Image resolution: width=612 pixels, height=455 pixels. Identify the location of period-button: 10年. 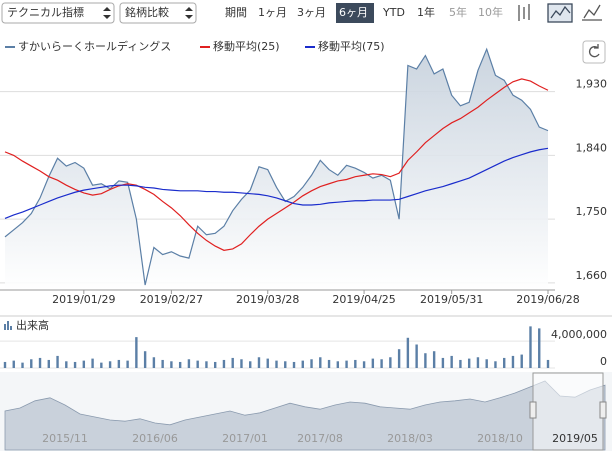
(490, 12).